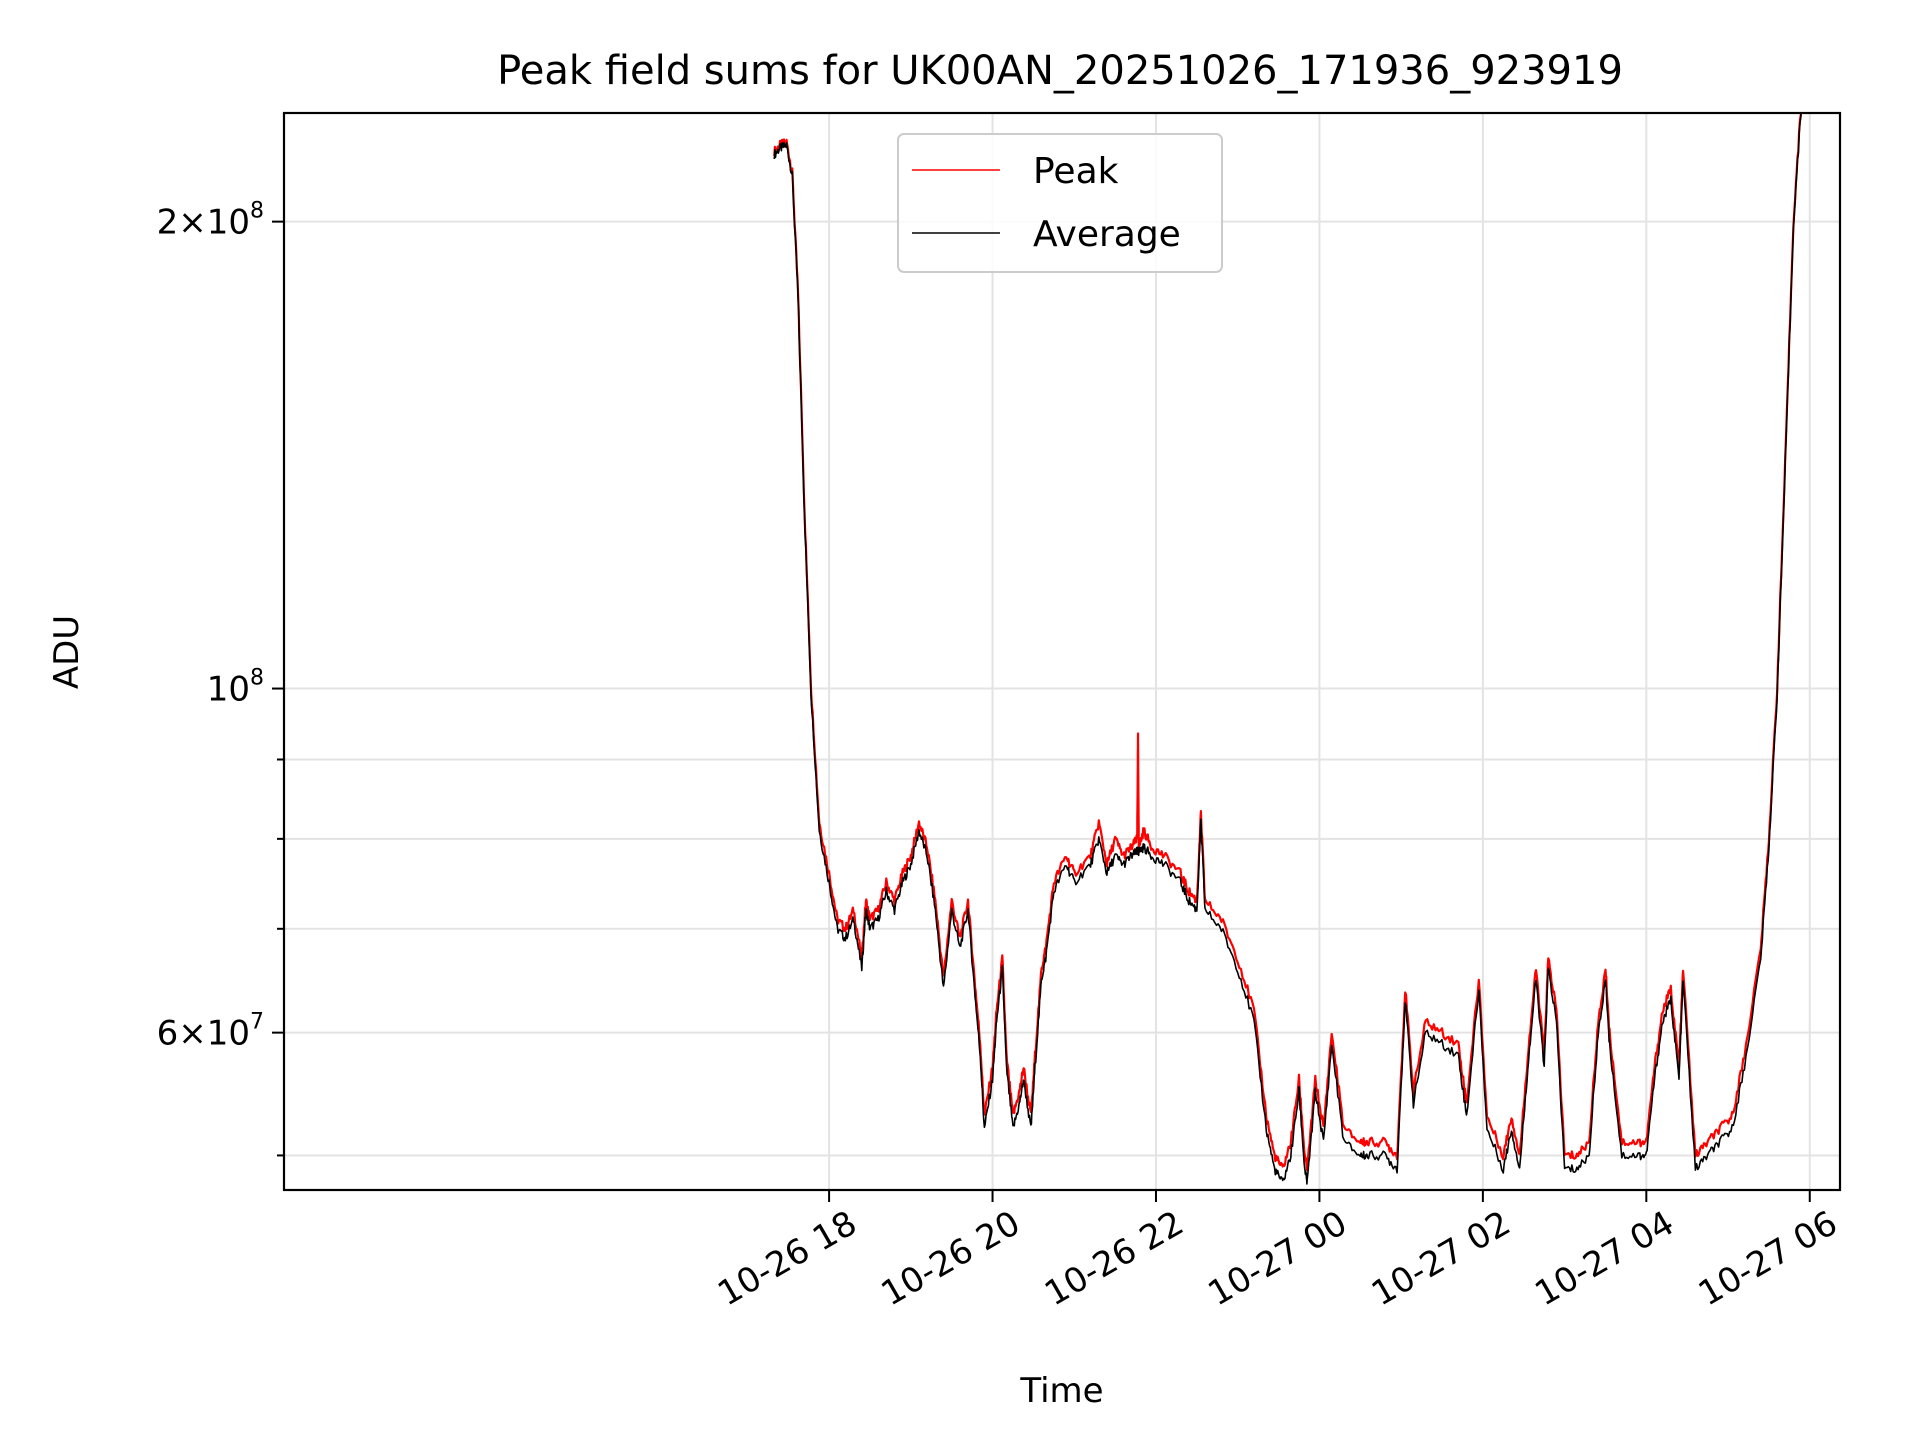 This screenshot has width=1920, height=1440. What do you see at coordinates (1076, 171) in the screenshot?
I see `legend-label-peak: Peak` at bounding box center [1076, 171].